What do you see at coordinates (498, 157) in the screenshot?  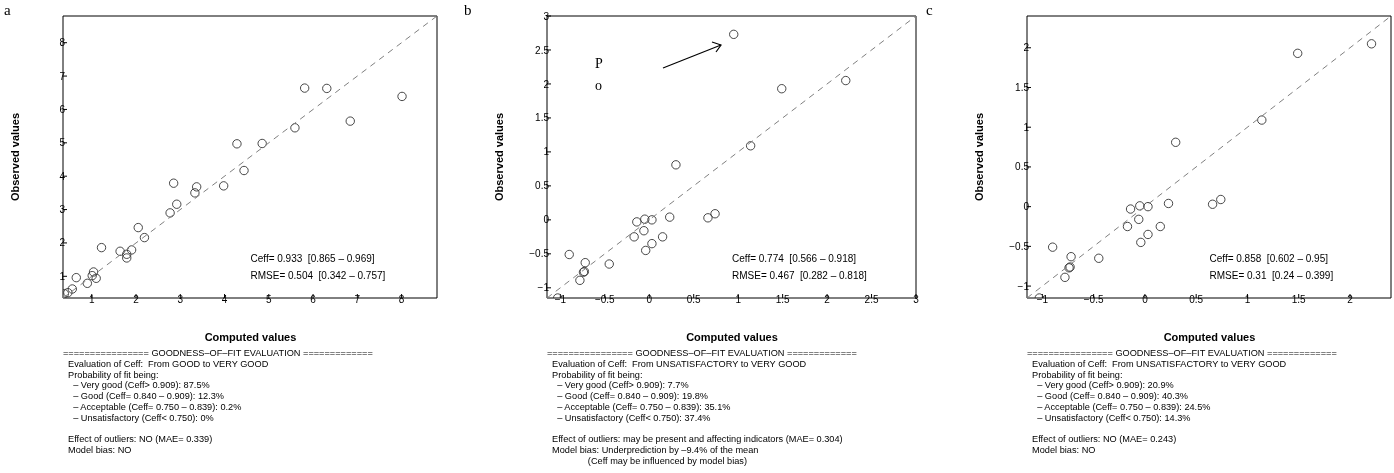 I see `y-axis-title: Observed values` at bounding box center [498, 157].